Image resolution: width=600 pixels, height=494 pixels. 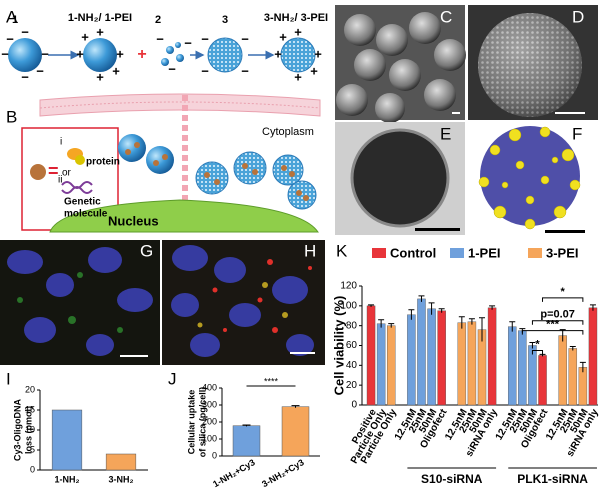 I want to click on panel-label: I, so click(x=8, y=378).